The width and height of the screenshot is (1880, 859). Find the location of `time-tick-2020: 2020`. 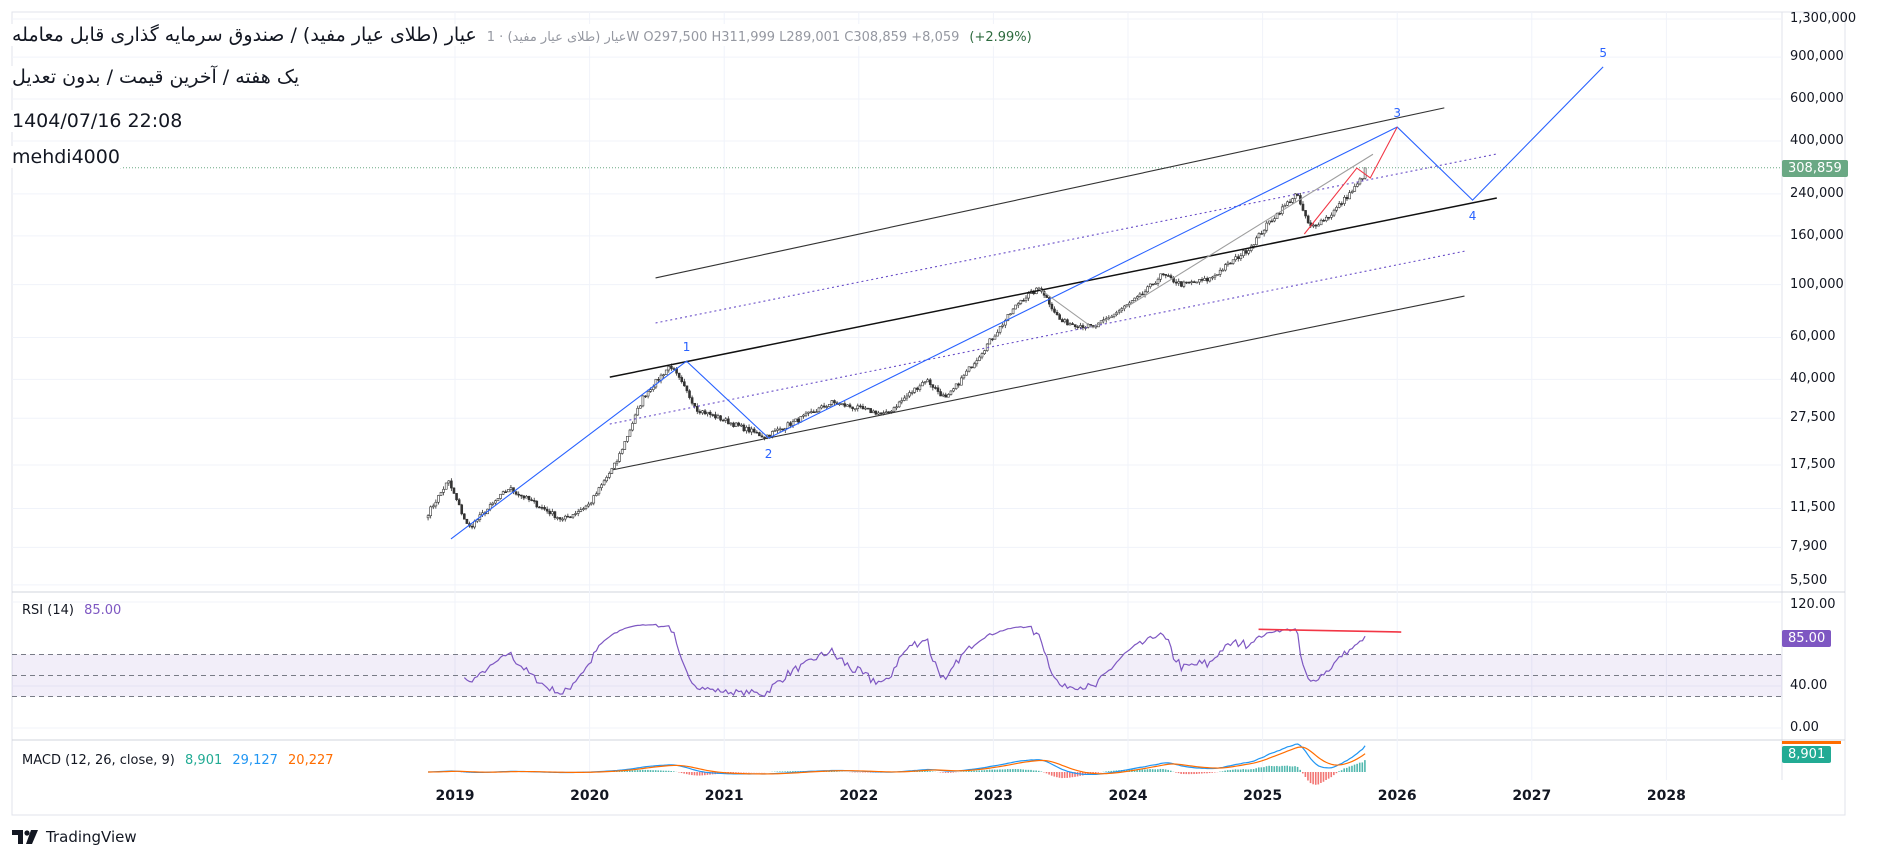

time-tick-2020: 2020 is located at coordinates (590, 796).